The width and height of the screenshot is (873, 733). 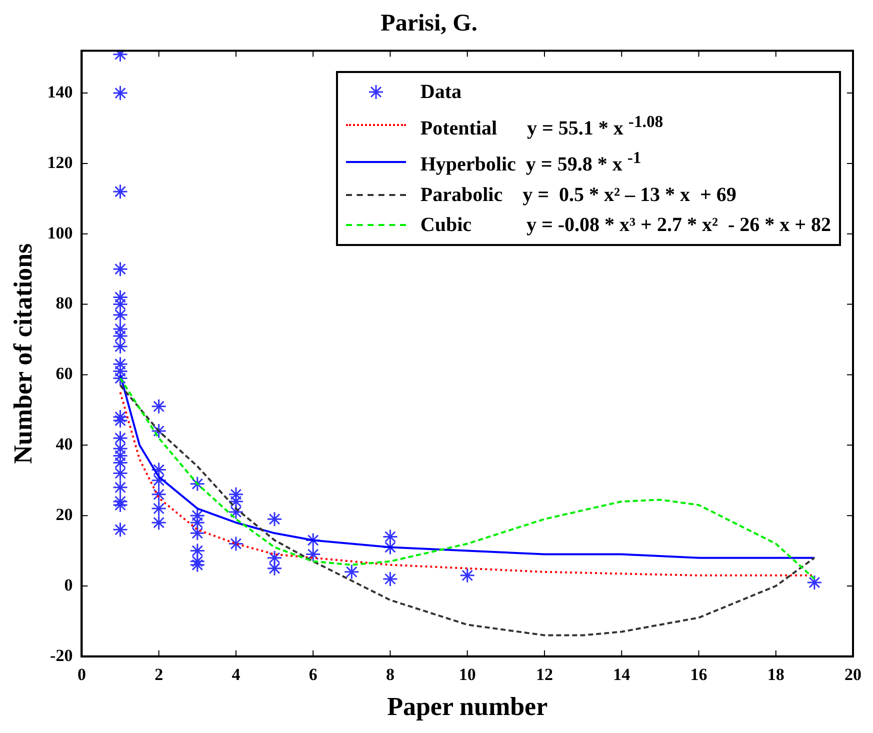 I want to click on chart-title: Parisi, G., so click(x=429, y=23).